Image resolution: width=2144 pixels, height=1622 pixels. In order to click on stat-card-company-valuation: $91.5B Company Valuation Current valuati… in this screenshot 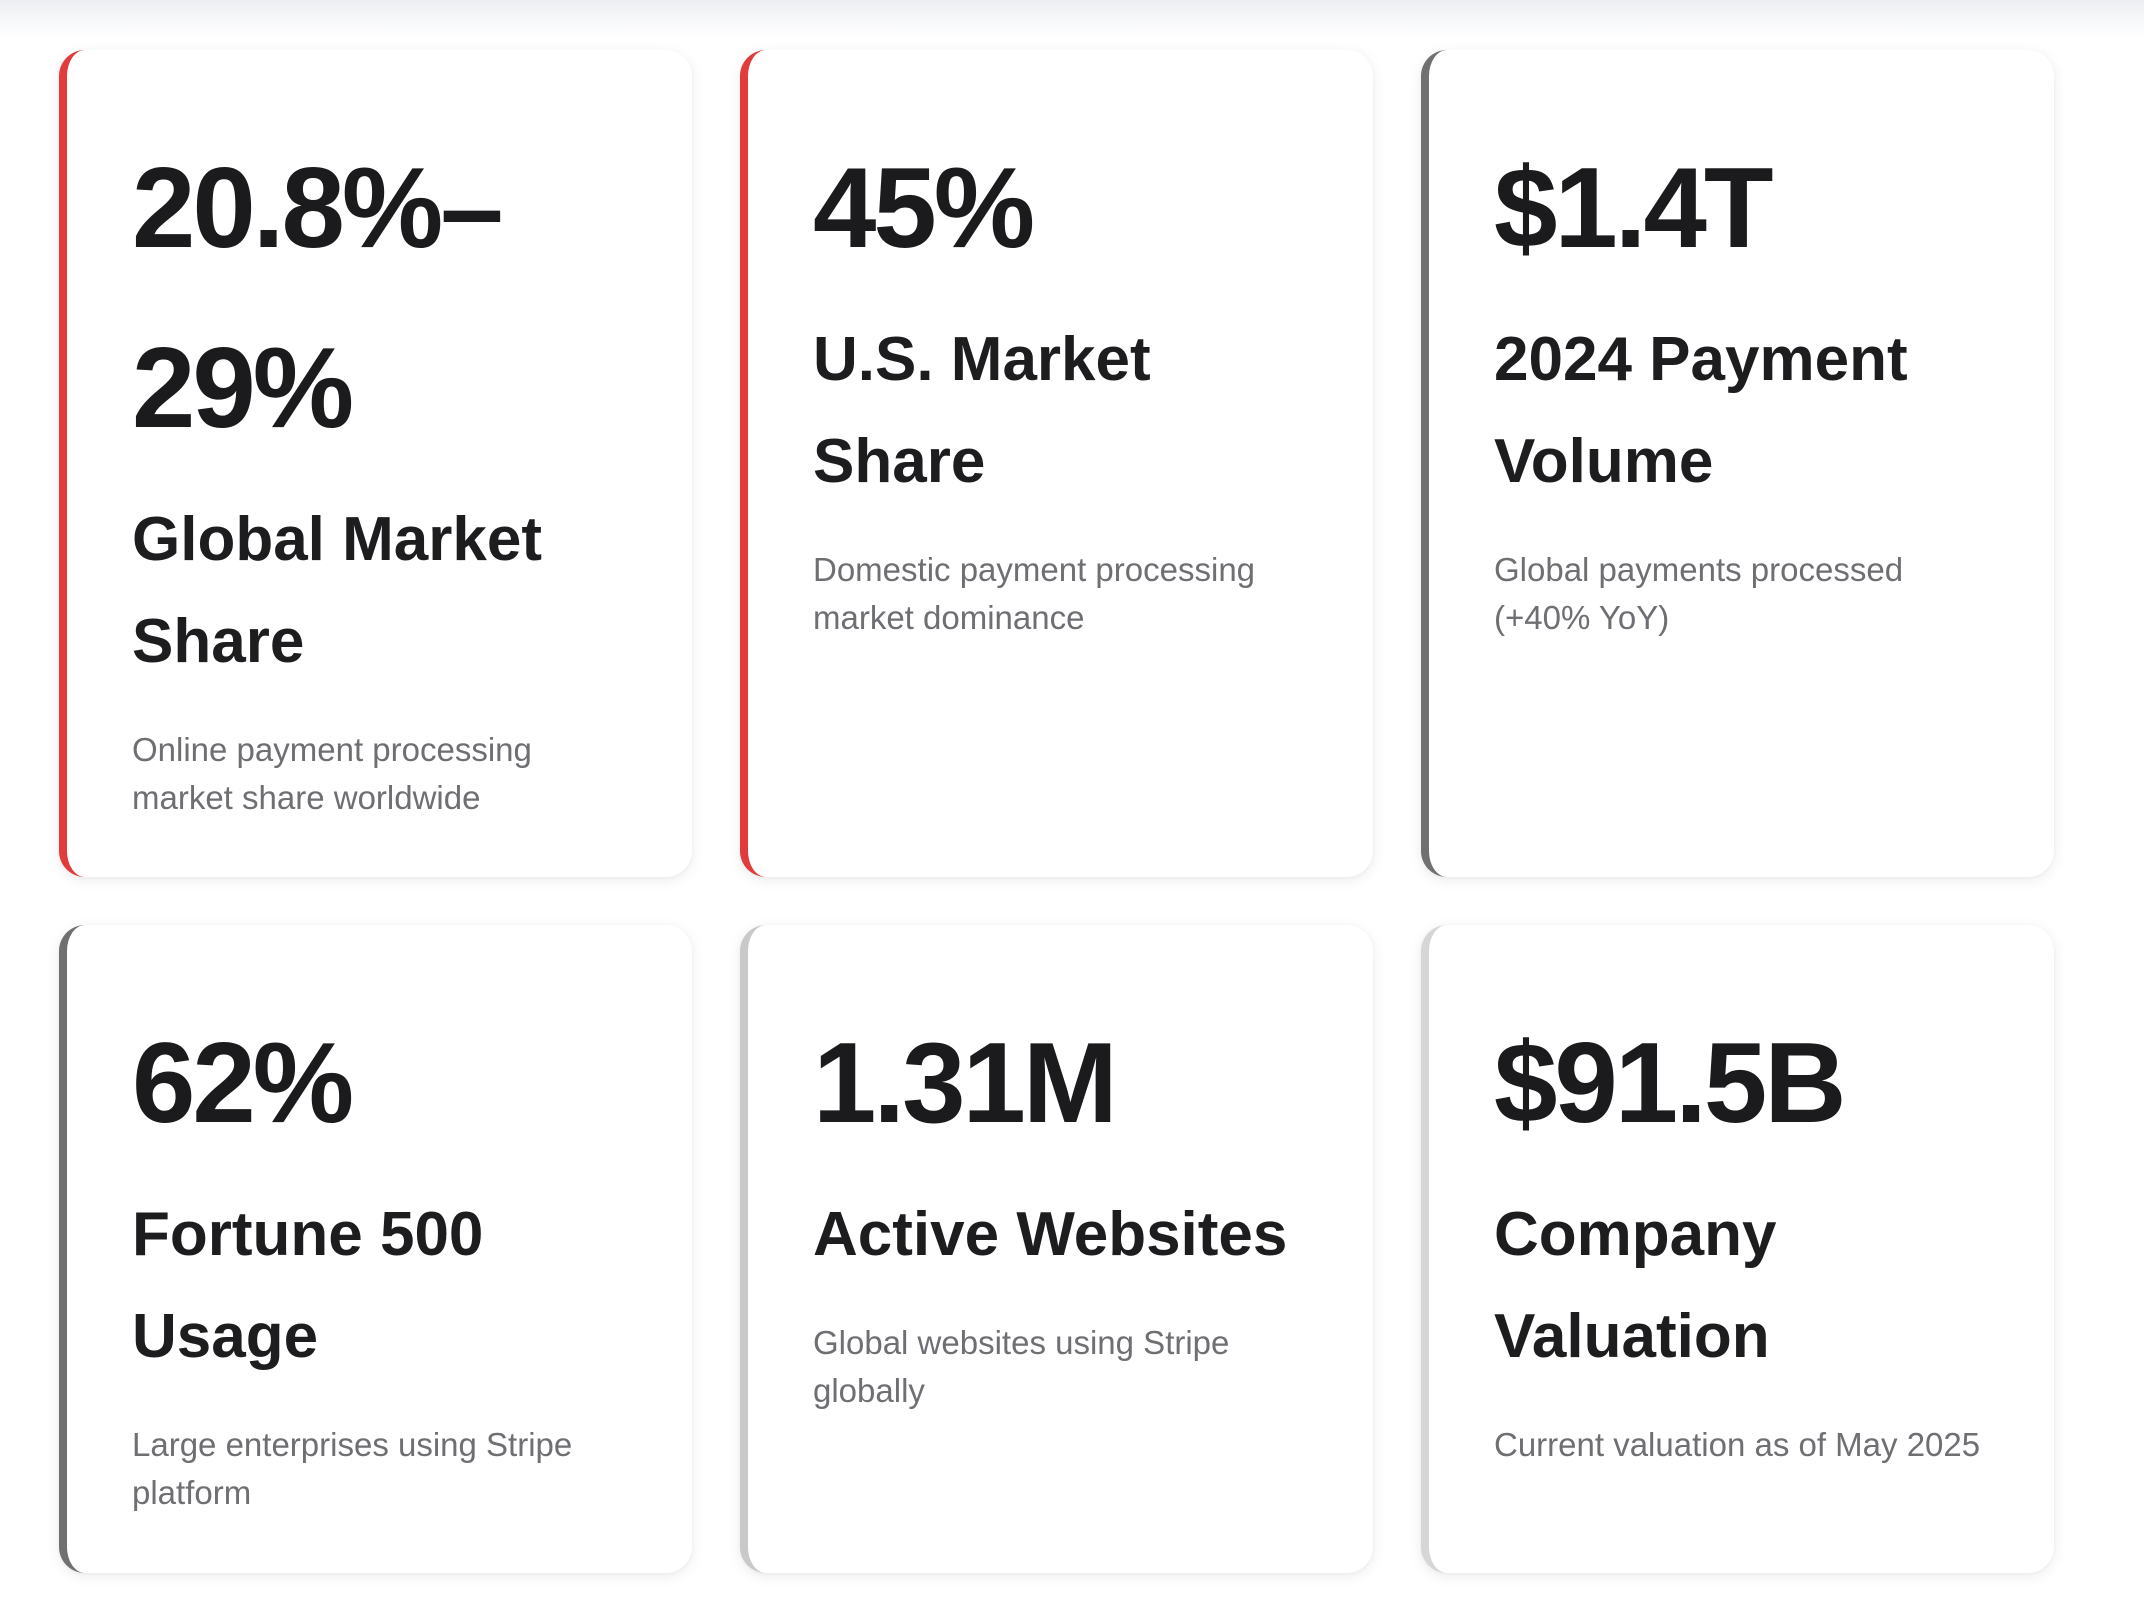, I will do `click(1737, 1249)`.